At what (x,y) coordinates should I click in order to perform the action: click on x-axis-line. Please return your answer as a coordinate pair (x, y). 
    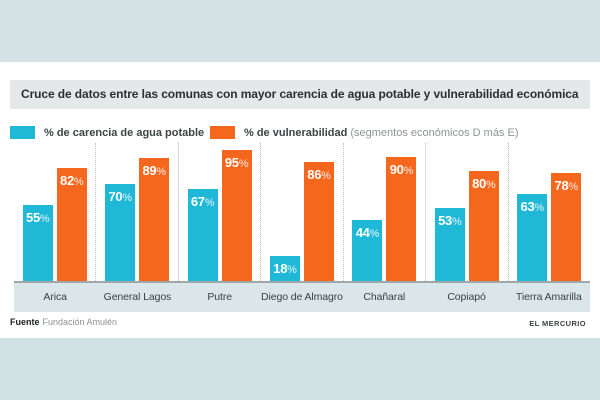
    Looking at the image, I should click on (302, 282).